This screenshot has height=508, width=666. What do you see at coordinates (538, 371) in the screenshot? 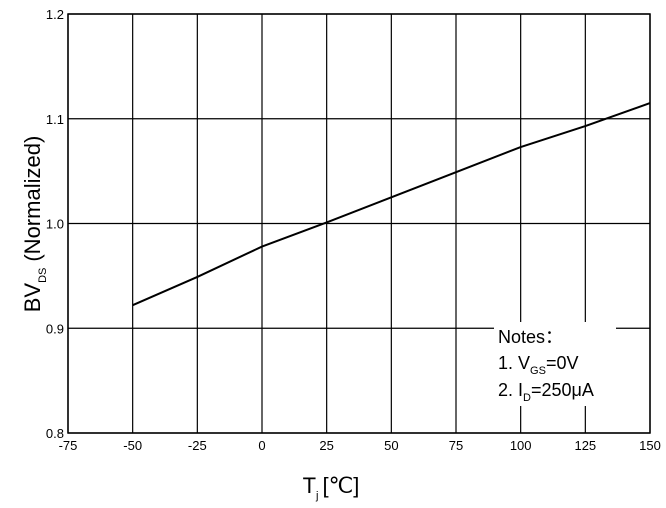
I see `notes-line-1-sub: GS` at bounding box center [538, 371].